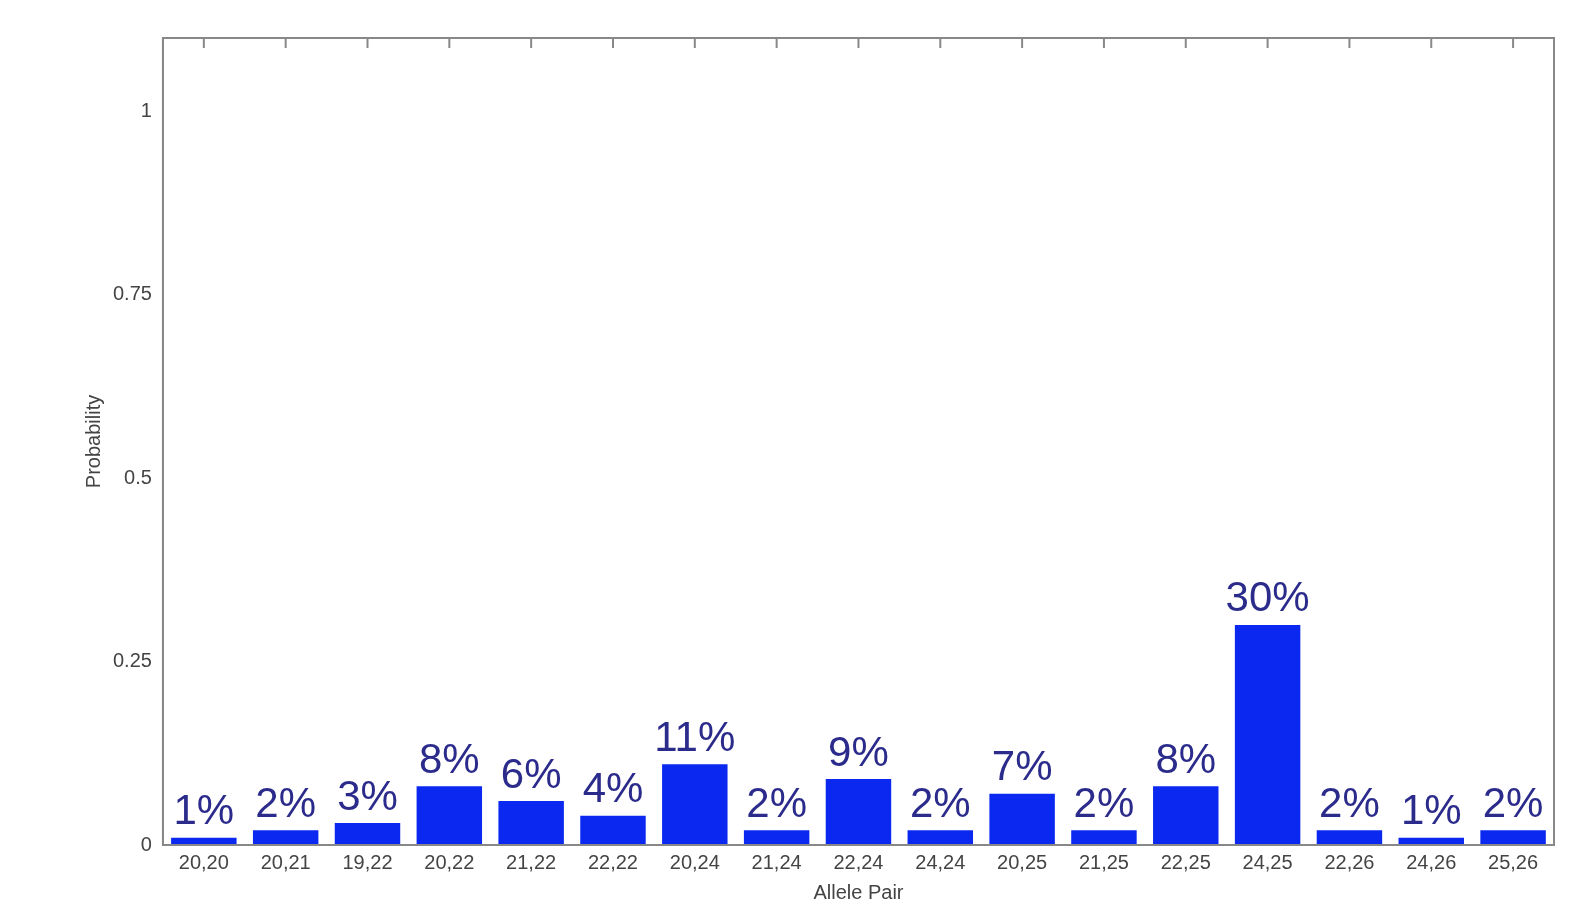 This screenshot has width=1582, height=913. Describe the element at coordinates (1022, 766) in the screenshot. I see `data-label: 7%` at that location.